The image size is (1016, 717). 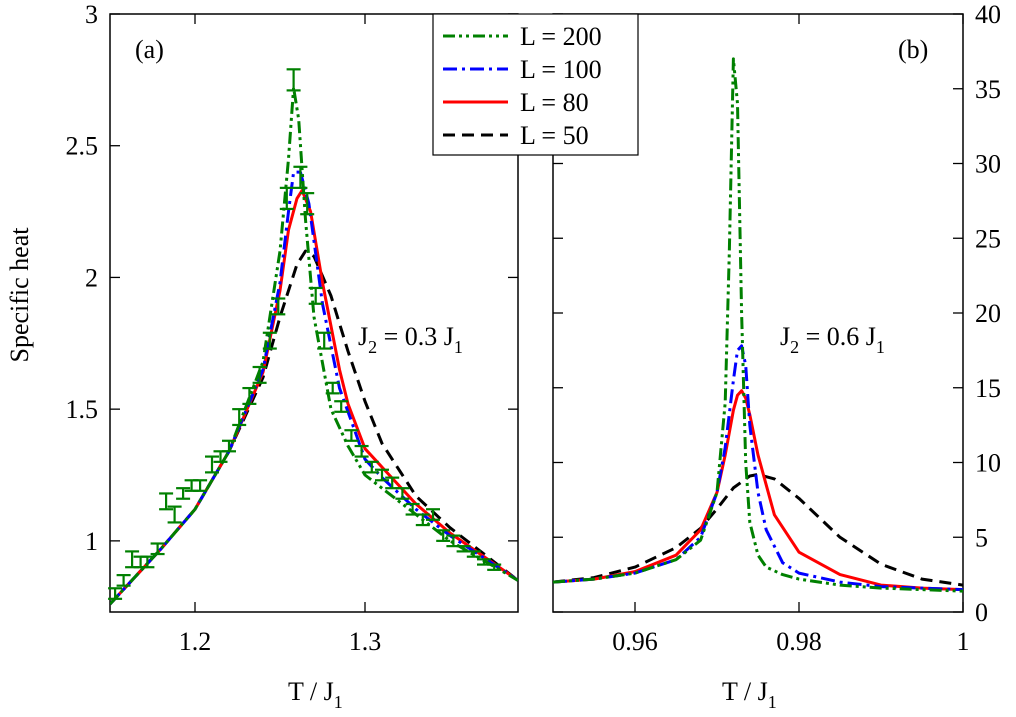 I want to click on panel-a-annotation: J2 = 0.3 J1, so click(x=410, y=339).